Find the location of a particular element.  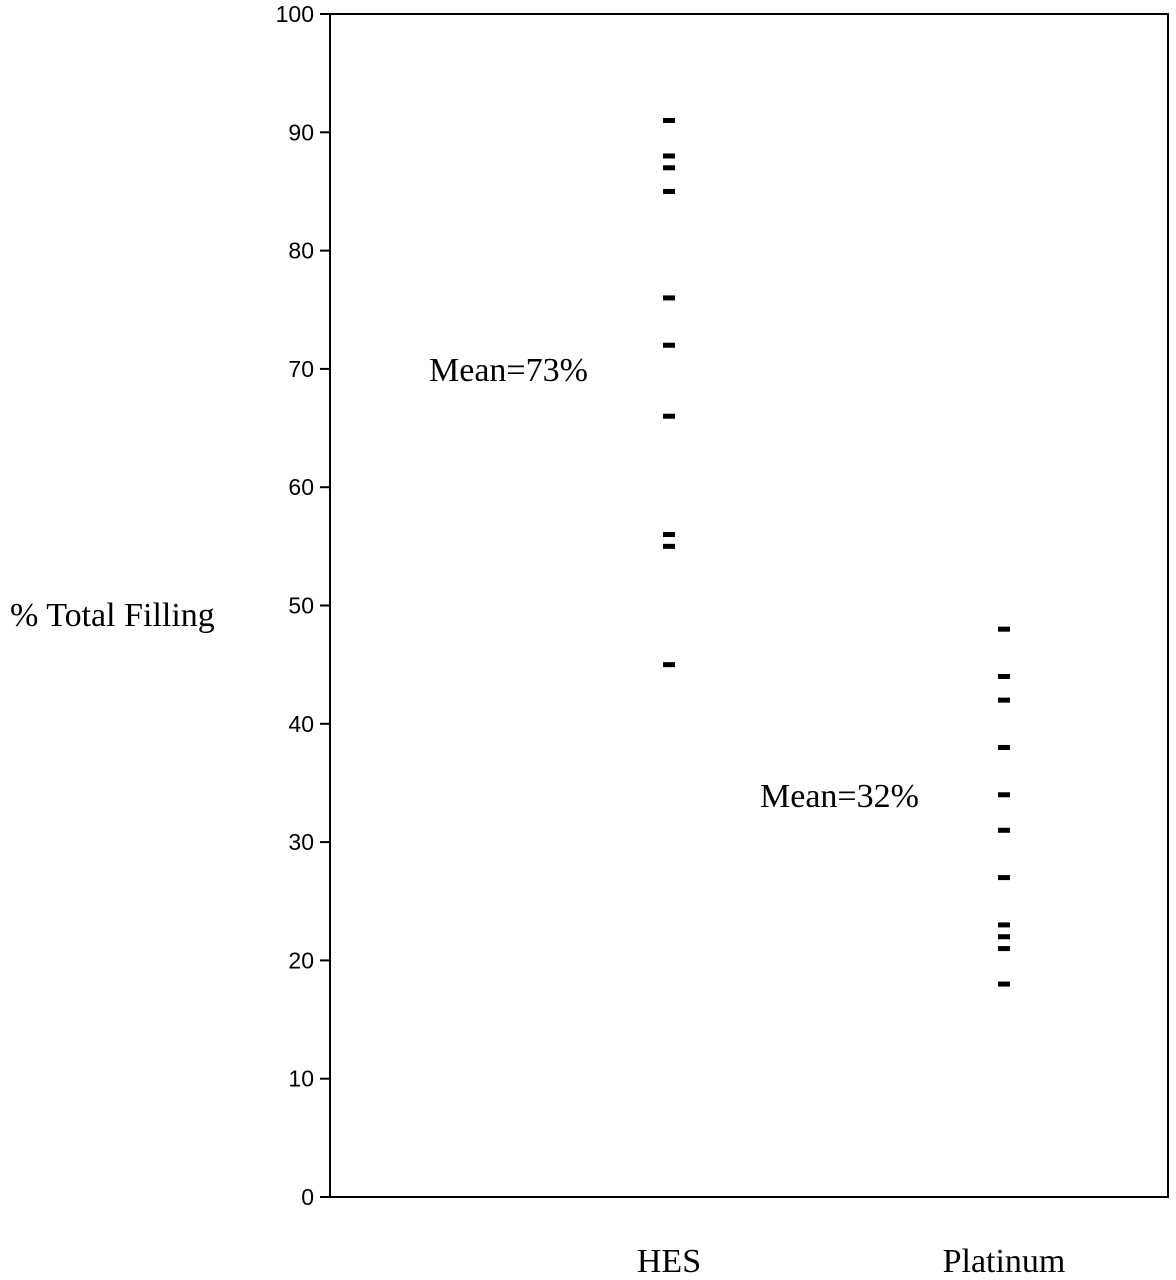

mean-annotation: Mean=73% is located at coordinates (508, 370).